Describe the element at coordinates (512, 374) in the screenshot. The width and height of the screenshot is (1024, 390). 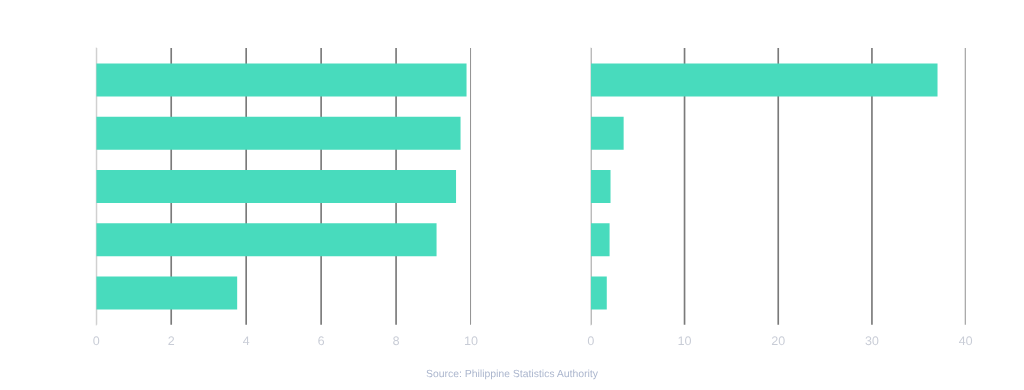
I see `source-note: Source: Philippine Statistics Authority` at that location.